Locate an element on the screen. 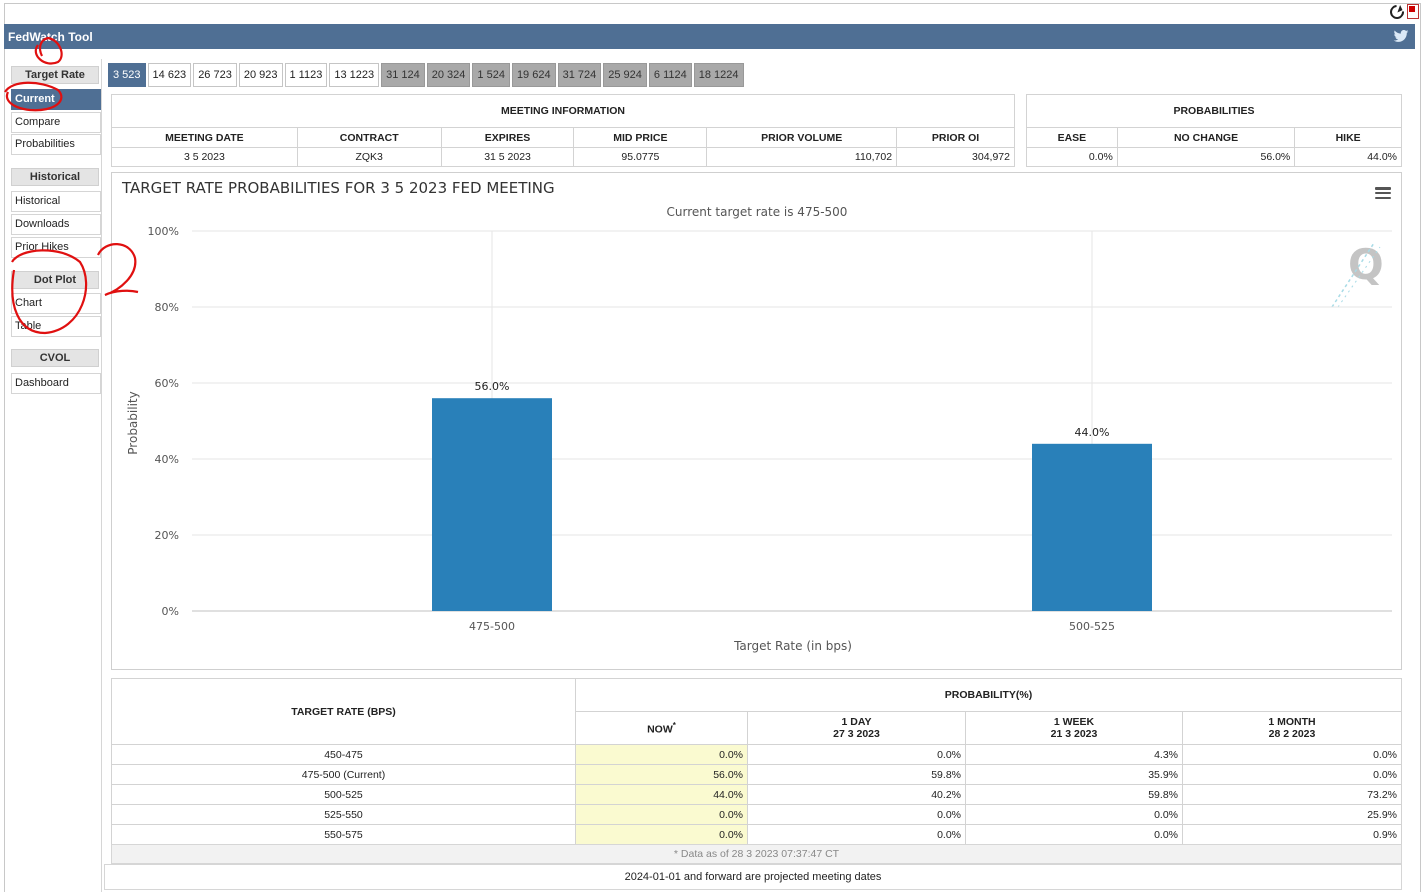  col-1-week: 1 WEEK 21 3 2023 is located at coordinates (1074, 728).